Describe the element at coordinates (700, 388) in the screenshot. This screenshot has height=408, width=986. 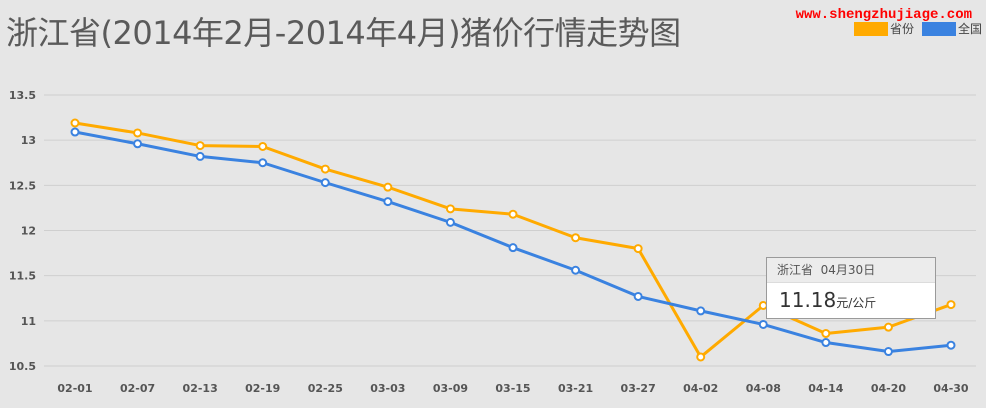
I see `x-tick-label-04-02: 04-02` at that location.